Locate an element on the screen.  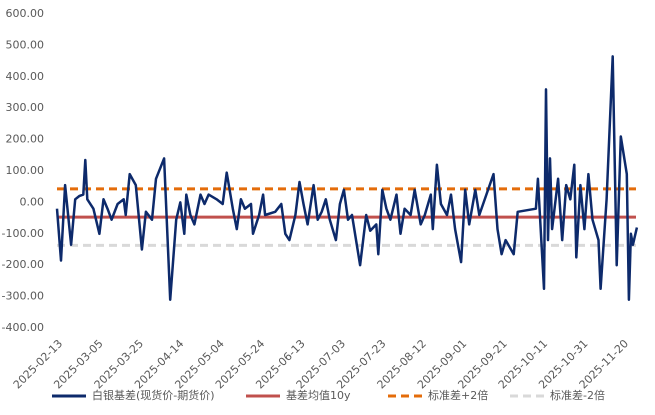
y-tick-label: 400.00 is located at coordinates (25, 76).